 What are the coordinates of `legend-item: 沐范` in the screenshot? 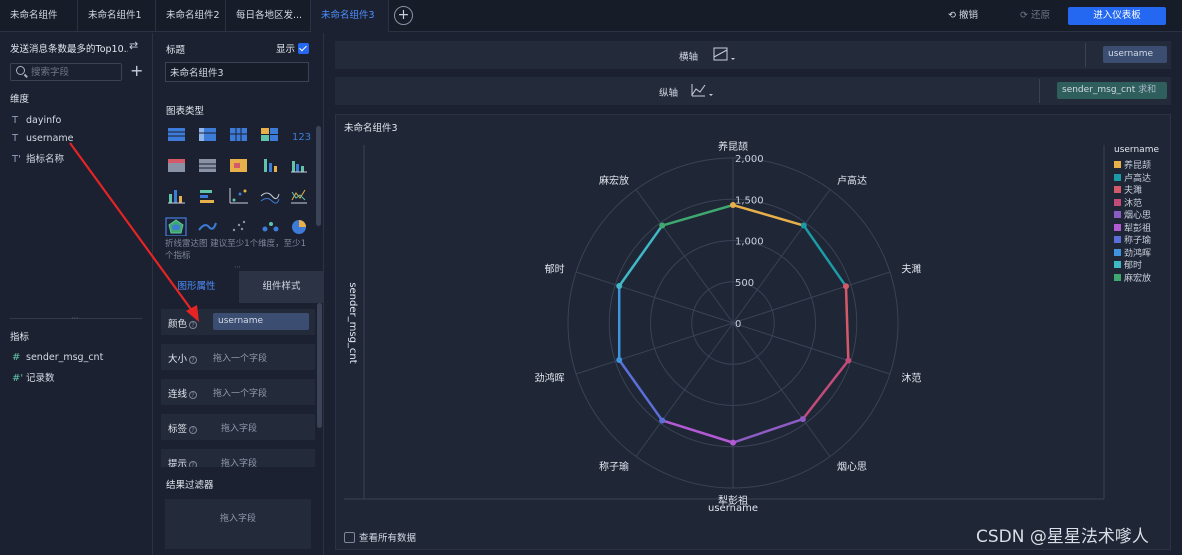 It's located at (1142, 202).